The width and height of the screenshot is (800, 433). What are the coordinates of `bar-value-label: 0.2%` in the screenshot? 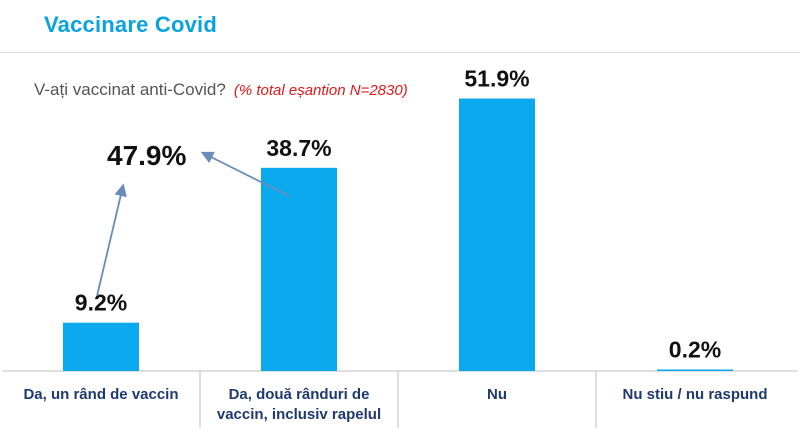 It's located at (695, 350).